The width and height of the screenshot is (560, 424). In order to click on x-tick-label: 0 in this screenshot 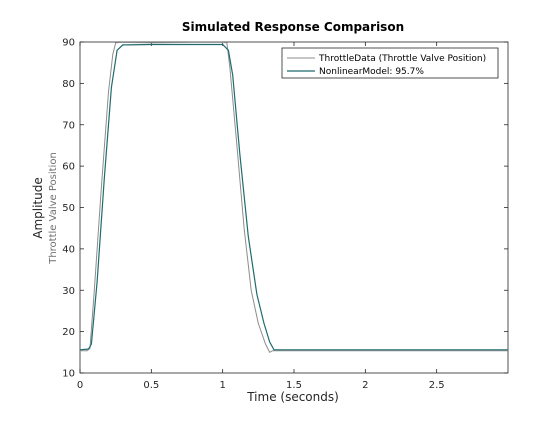, I will do `click(80, 385)`.